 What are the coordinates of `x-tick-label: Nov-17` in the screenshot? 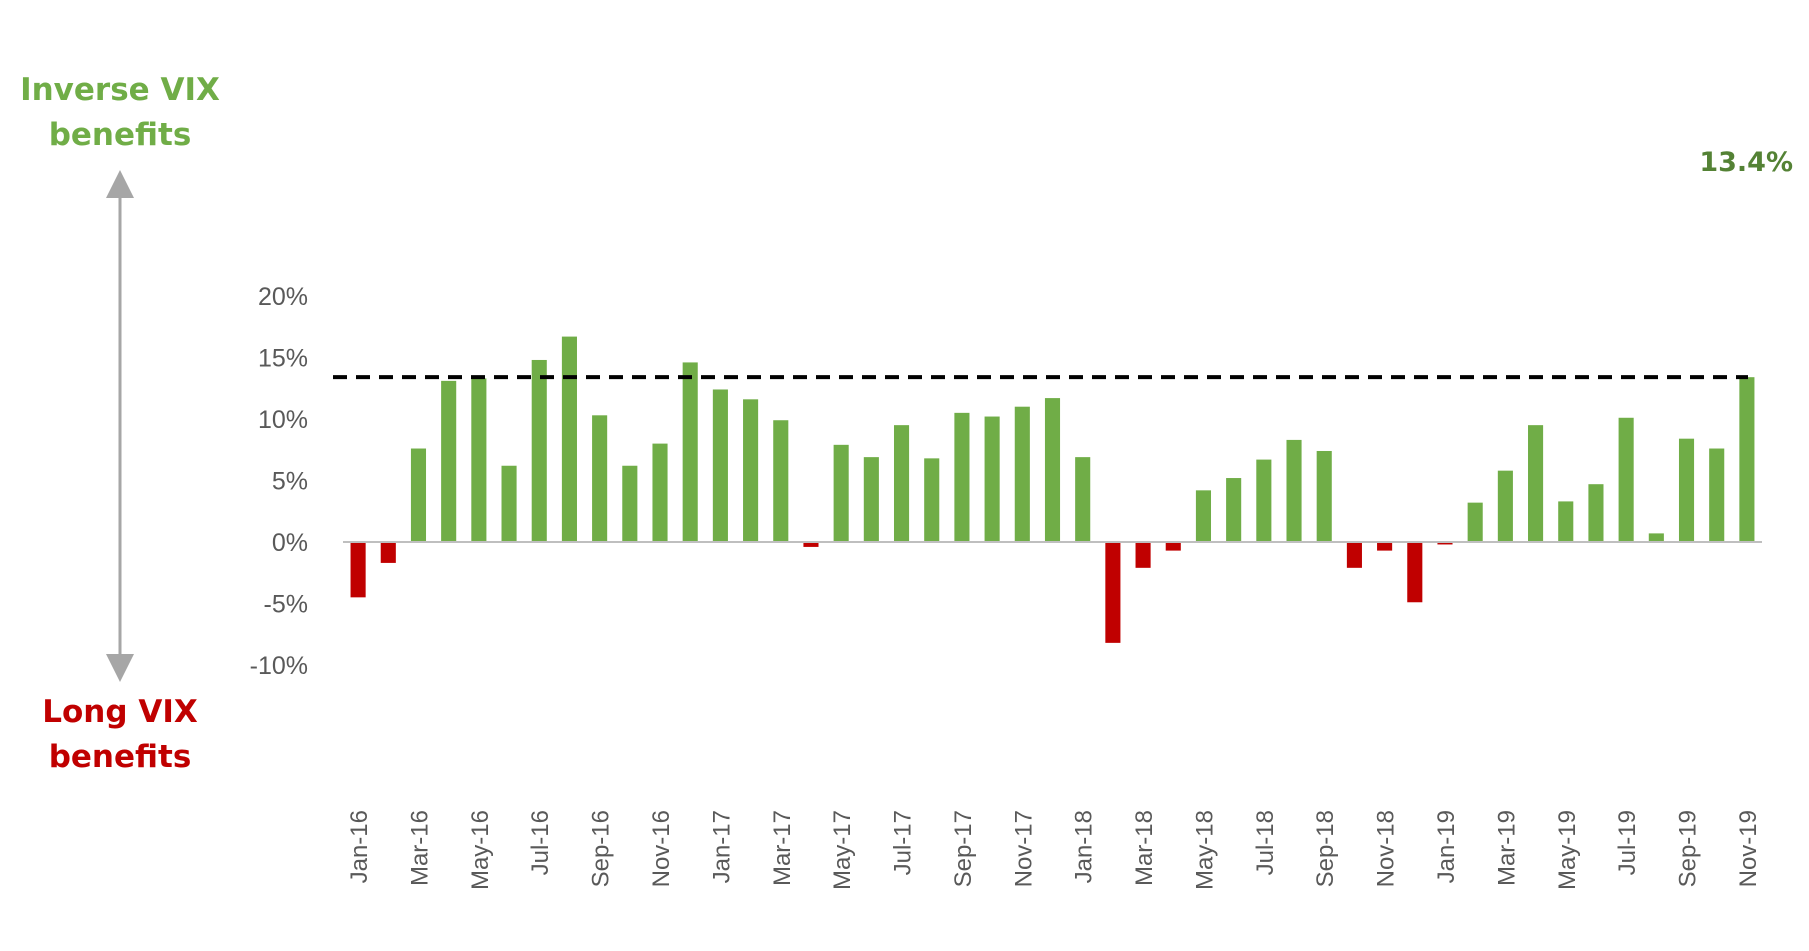 It's located at (1023, 848).